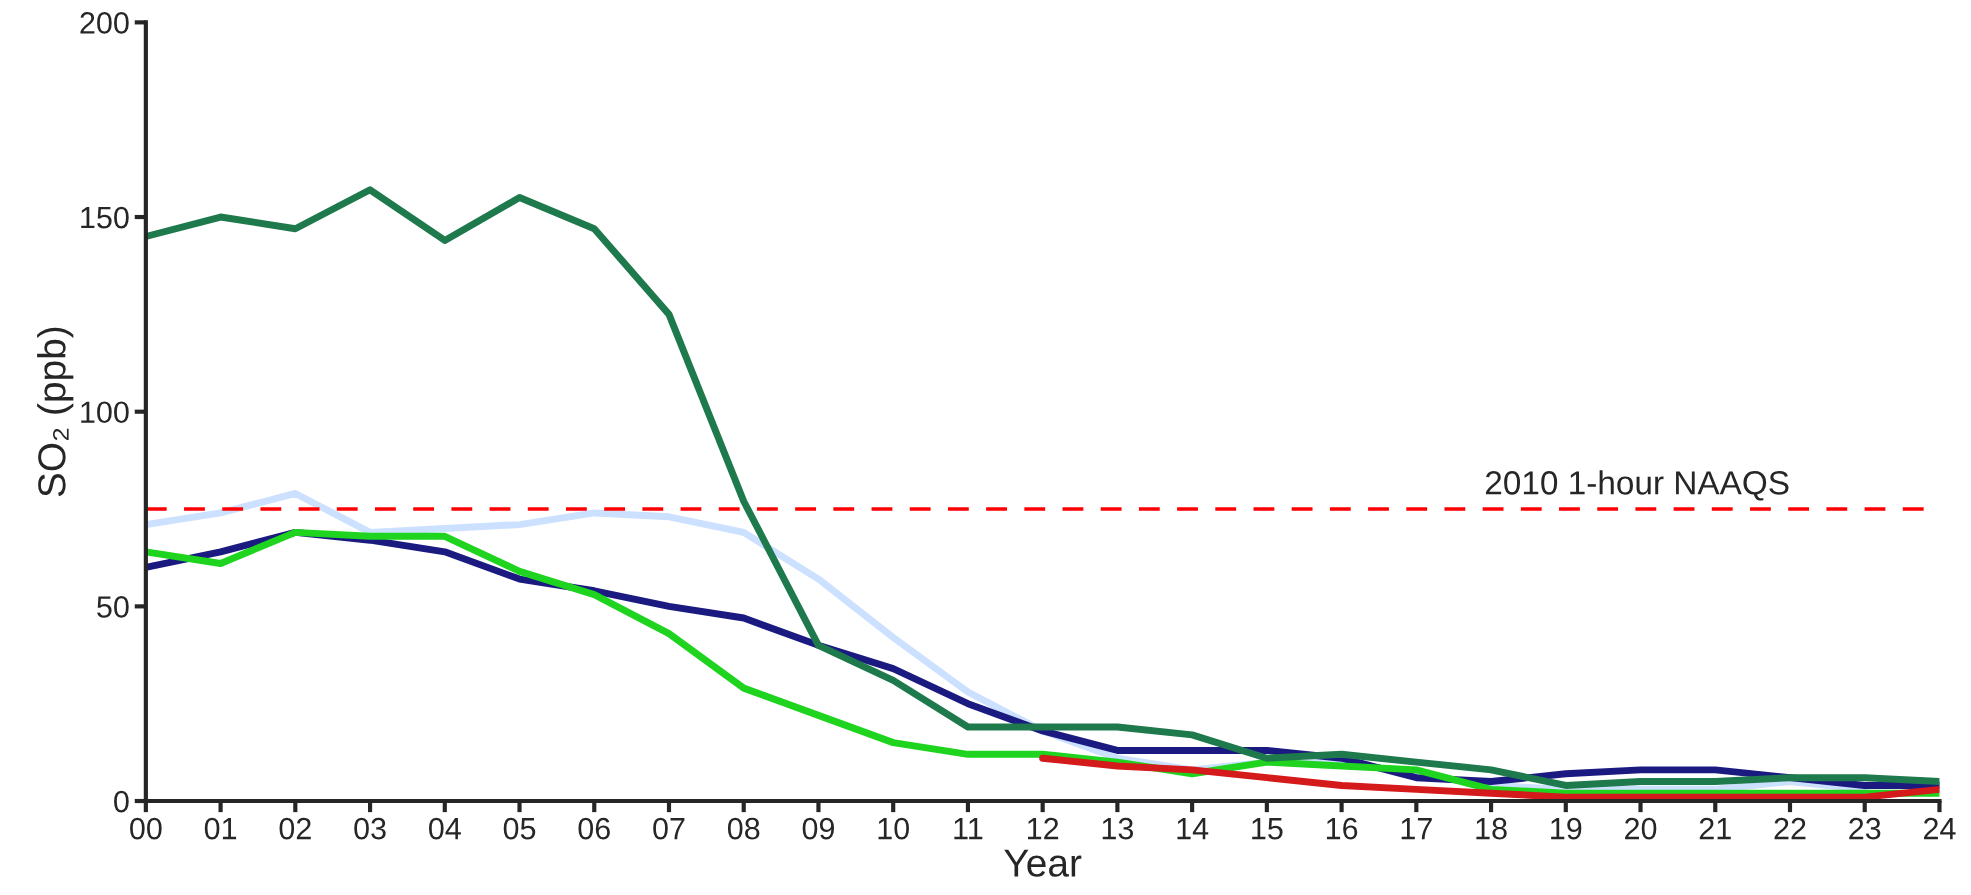 This screenshot has height=895, width=1971. What do you see at coordinates (113, 607) in the screenshot?
I see `y-tick-label: 50` at bounding box center [113, 607].